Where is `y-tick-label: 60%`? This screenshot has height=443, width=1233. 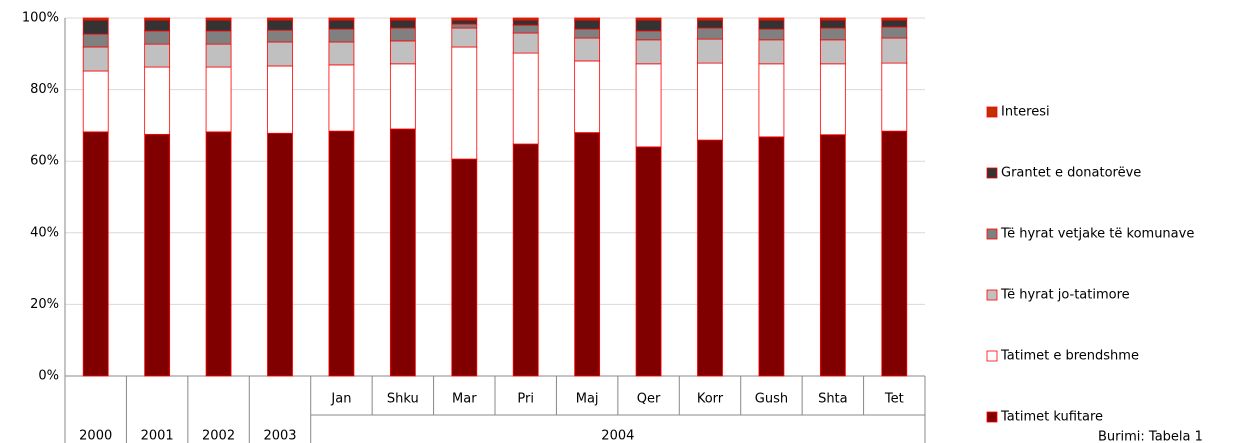 y-tick-label: 60% is located at coordinates (44, 161).